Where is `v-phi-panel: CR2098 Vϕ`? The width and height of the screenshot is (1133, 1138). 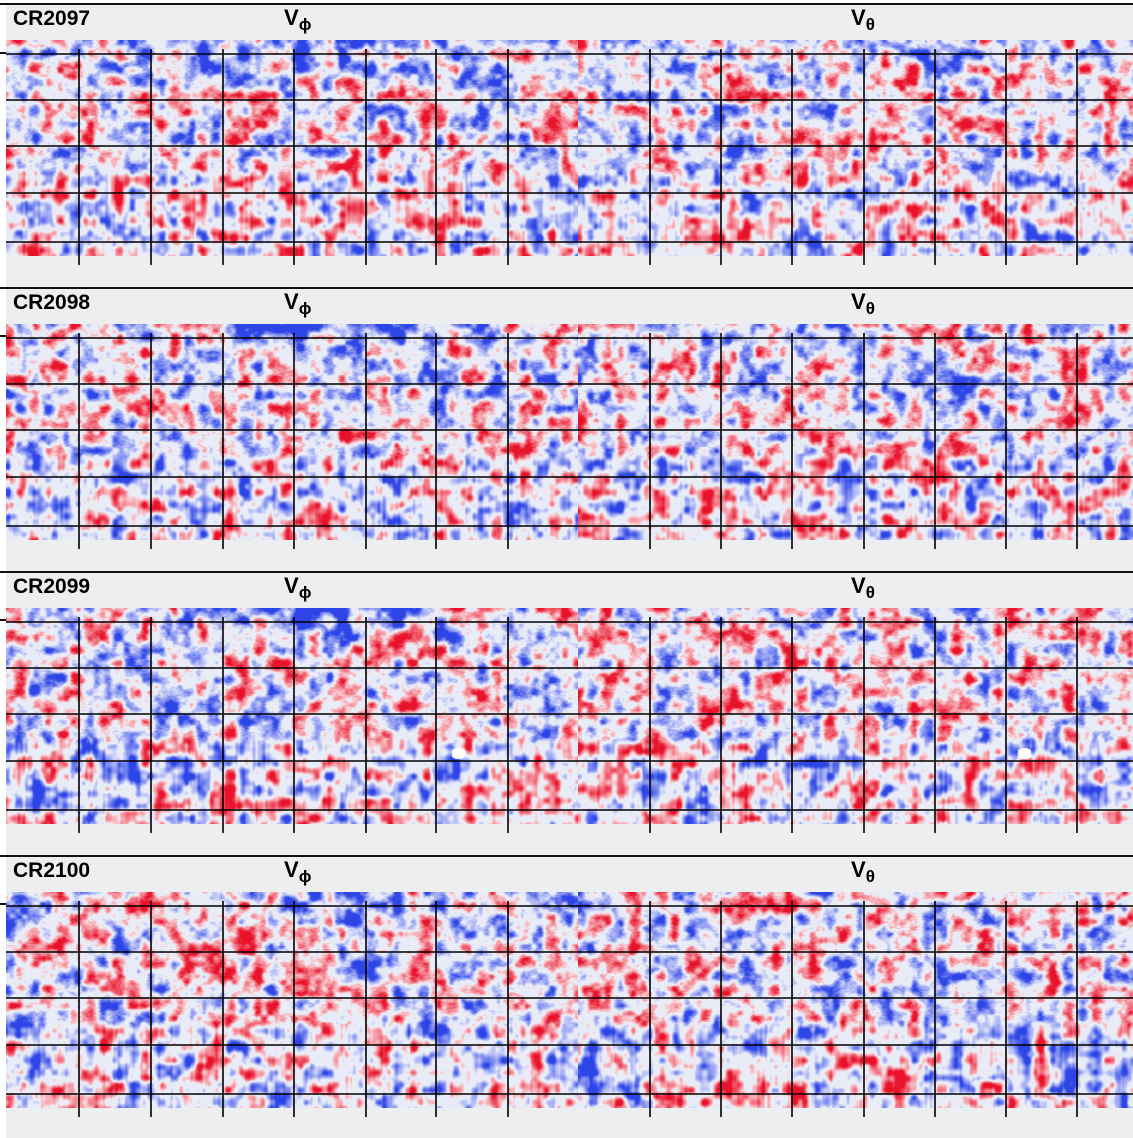 v-phi-panel: CR2098 Vϕ is located at coordinates (292, 430).